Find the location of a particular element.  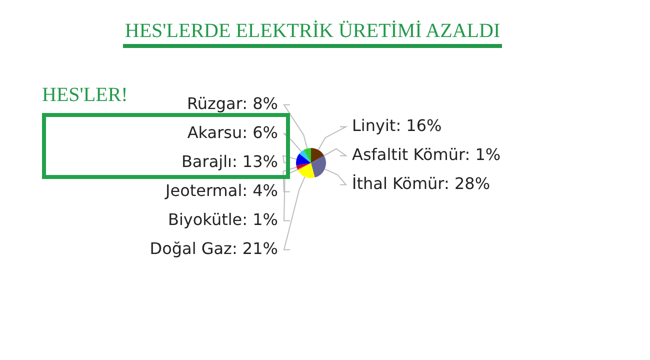

slice-label: Rüzgar: 8% is located at coordinates (232, 103).